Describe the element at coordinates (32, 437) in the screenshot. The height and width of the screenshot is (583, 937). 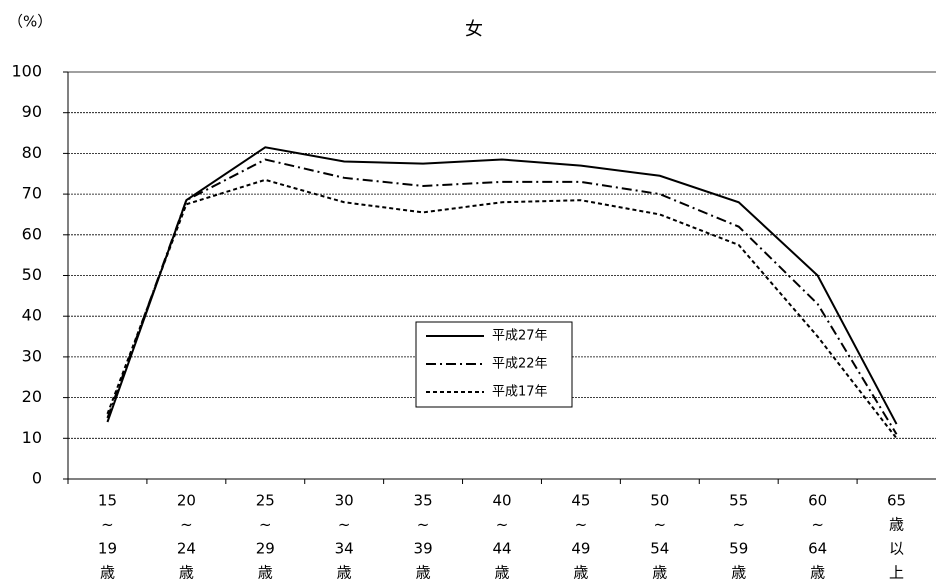
I see `y-tick-label: 10` at that location.